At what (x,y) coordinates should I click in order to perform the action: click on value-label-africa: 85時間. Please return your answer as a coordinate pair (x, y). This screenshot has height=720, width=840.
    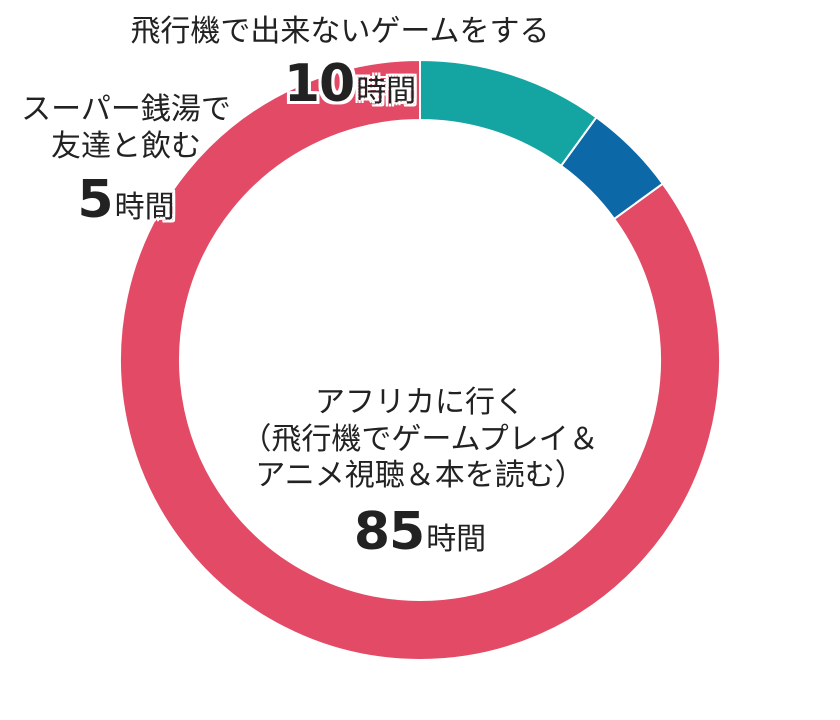
    Looking at the image, I should click on (420, 532).